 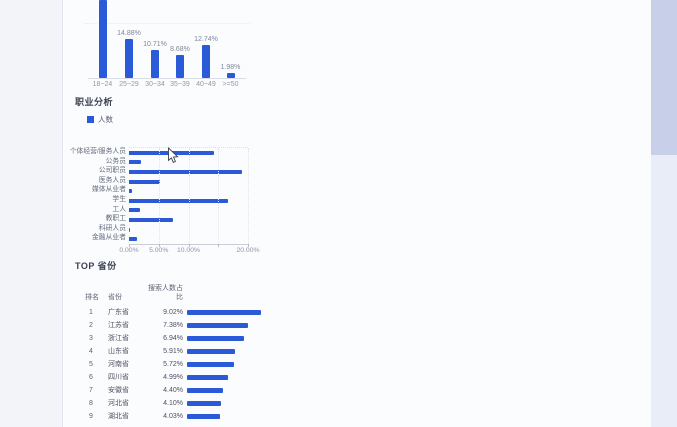 I want to click on x-tick-label: 0.00%, so click(x=129, y=250).